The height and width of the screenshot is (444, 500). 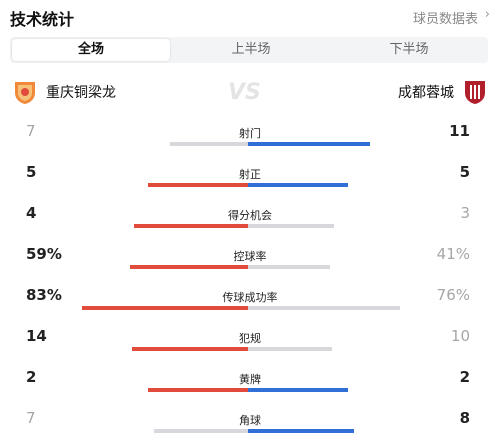 I want to click on stat-label: 射门, so click(x=250, y=133).